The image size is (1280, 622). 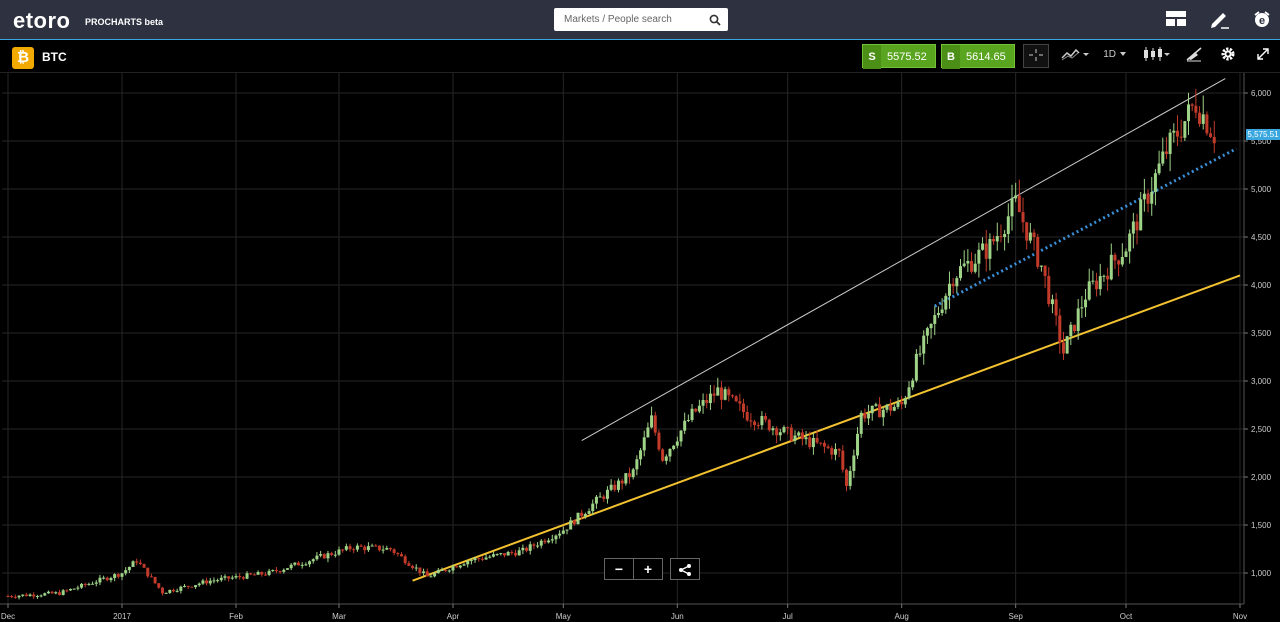 I want to click on y-tick-label: 4,500, so click(x=1261, y=237).